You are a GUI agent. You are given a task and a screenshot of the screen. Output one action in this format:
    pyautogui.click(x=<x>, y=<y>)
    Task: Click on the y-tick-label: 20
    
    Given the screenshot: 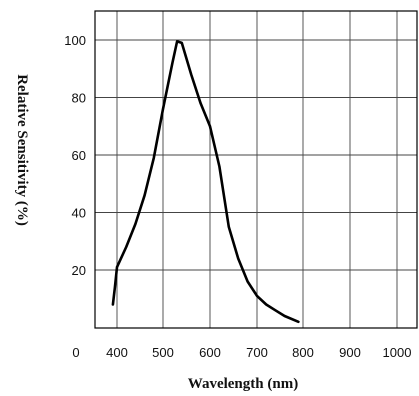 What is the action you would take?
    pyautogui.click(x=79, y=270)
    